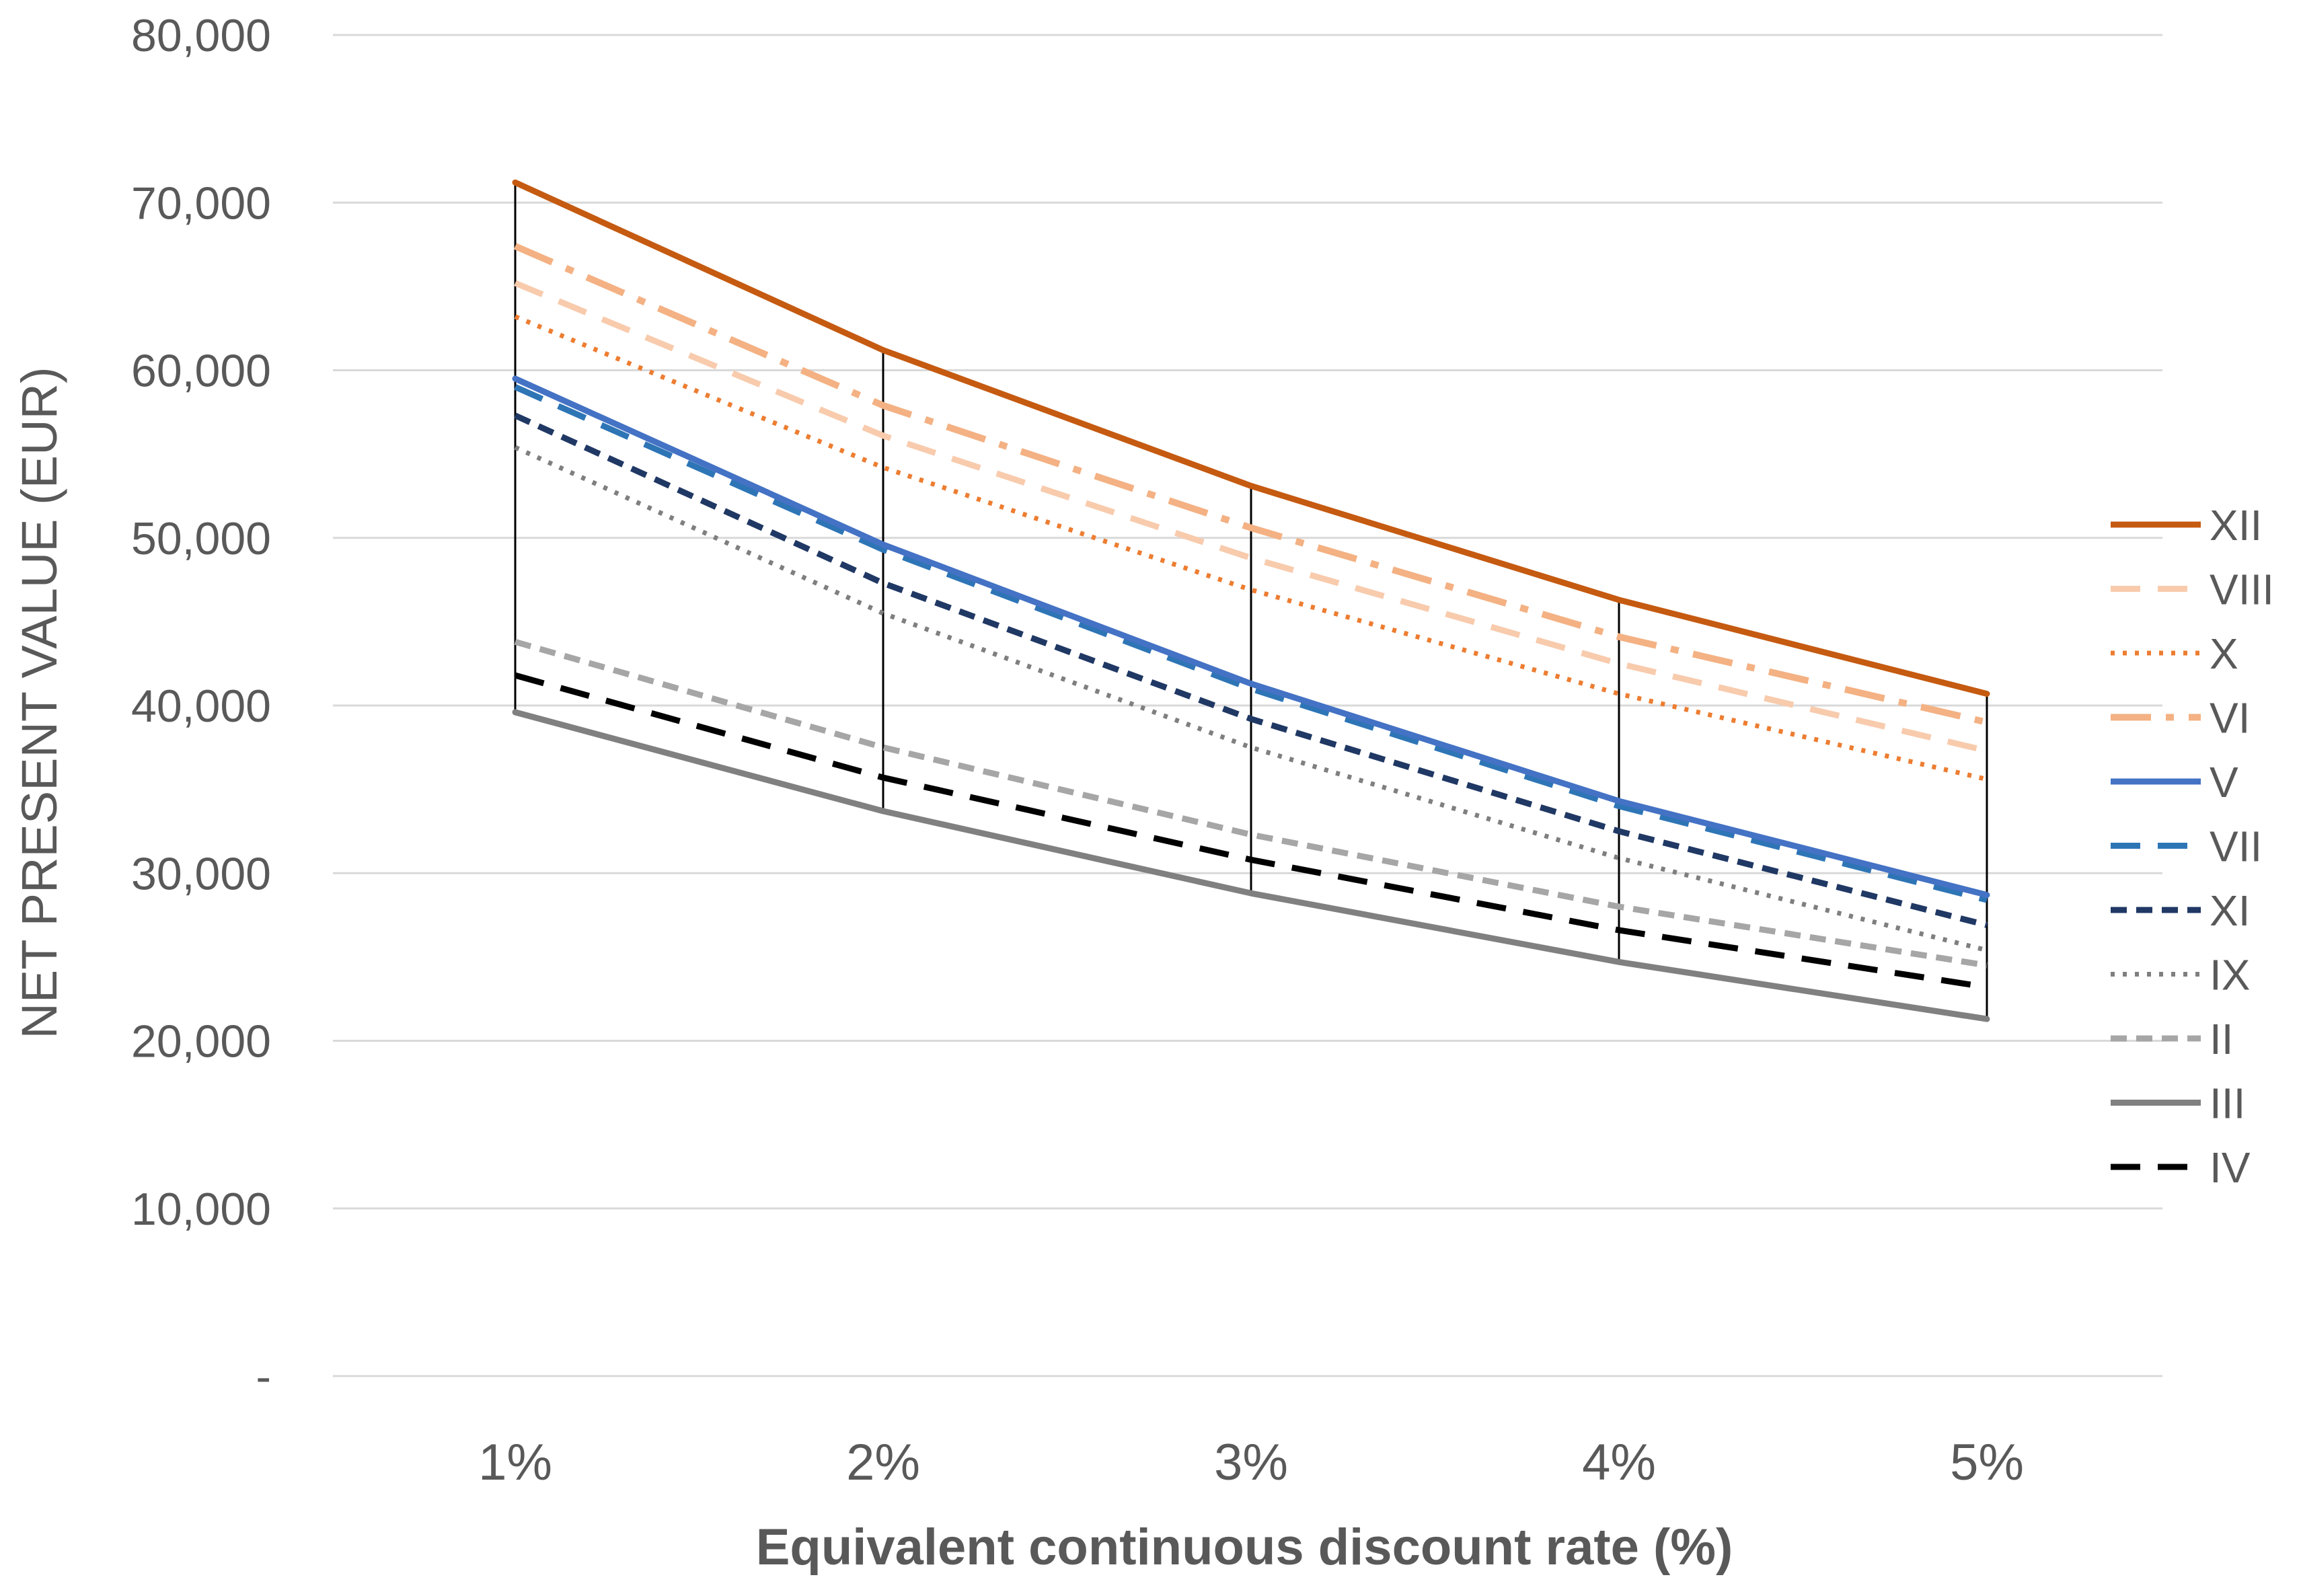 The width and height of the screenshot is (2301, 1596). I want to click on legend-item-xii: XII, so click(2186, 525).